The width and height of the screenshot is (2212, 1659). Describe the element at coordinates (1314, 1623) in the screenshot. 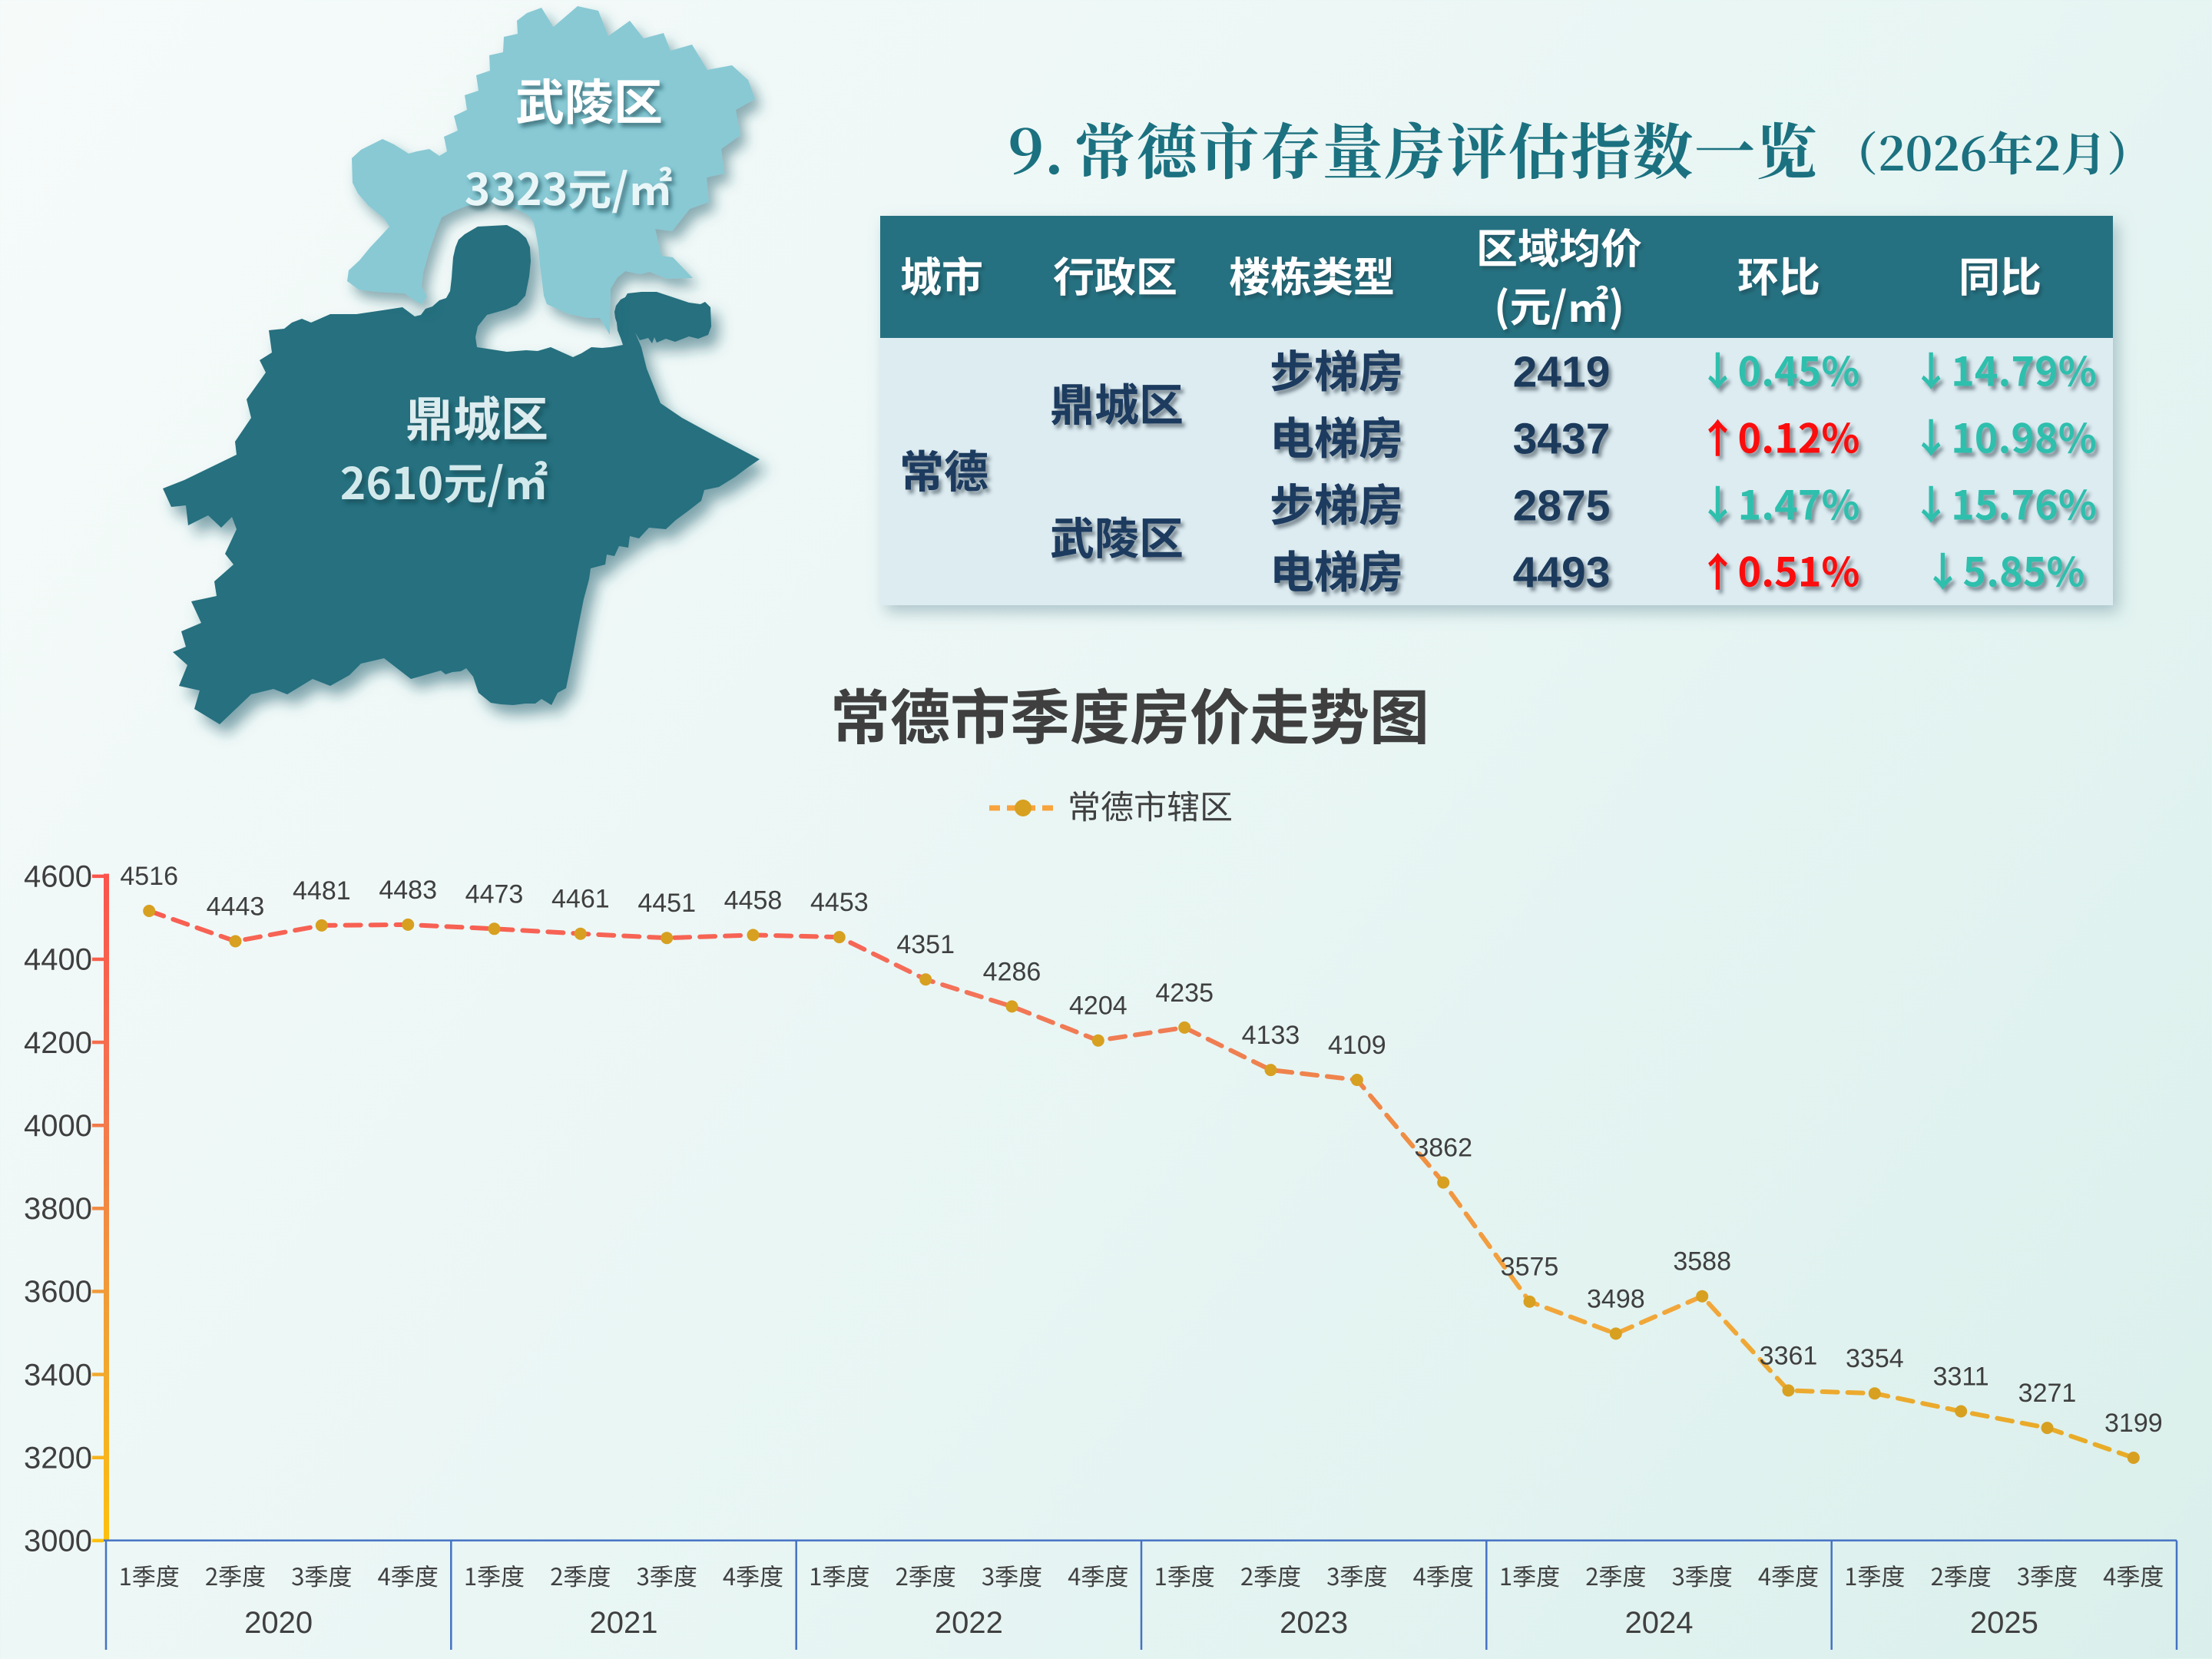

I see `svg-text: 2023` at that location.